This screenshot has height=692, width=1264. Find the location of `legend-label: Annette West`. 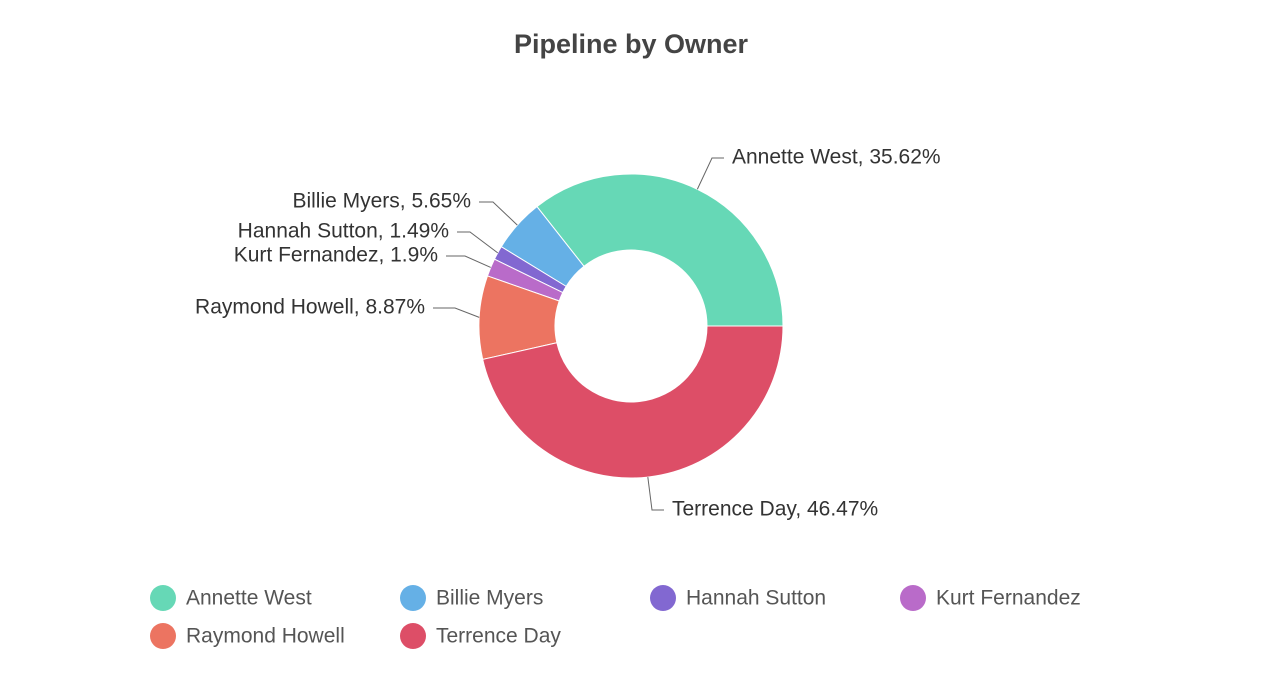

legend-label: Annette West is located at coordinates (249, 598).